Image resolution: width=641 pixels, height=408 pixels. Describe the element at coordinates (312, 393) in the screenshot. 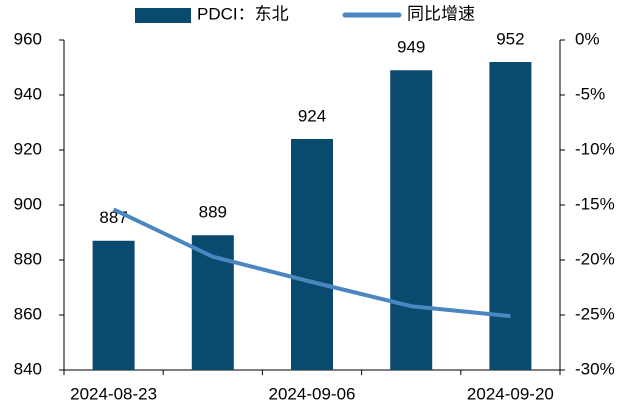

I see `x-tick-label: 2024-09-06` at that location.